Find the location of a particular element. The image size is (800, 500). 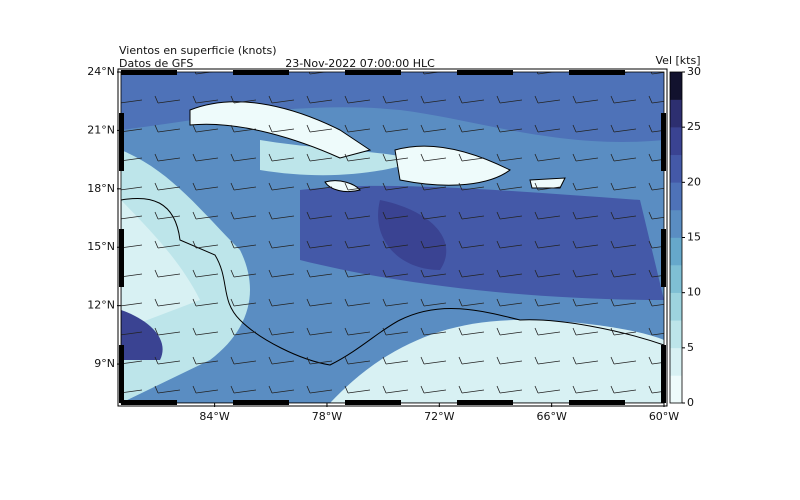

colorbar-tick-label: 5 is located at coordinates (690, 347).